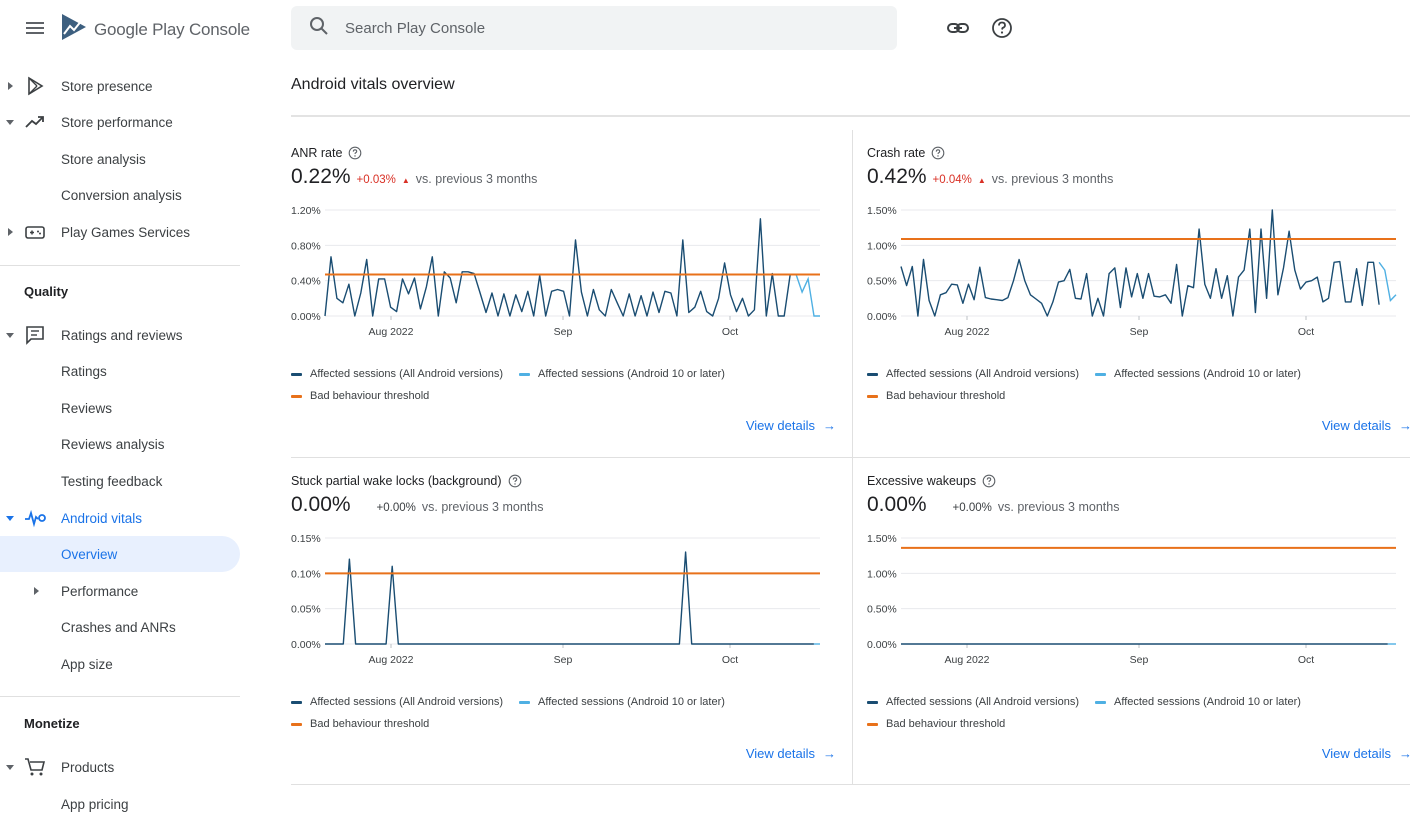  Describe the element at coordinates (882, 574) in the screenshot. I see `y-tick-label: 1.00%` at that location.